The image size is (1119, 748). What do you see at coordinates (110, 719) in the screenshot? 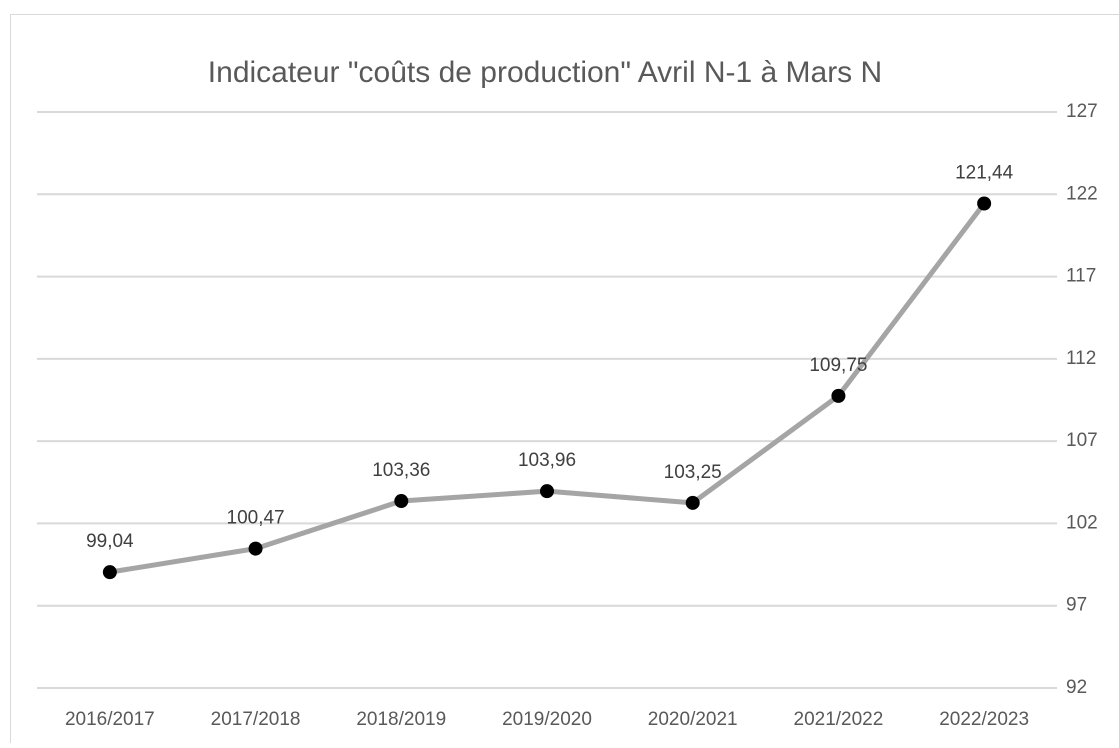
I see `x-tick-label: 2016/2017` at bounding box center [110, 719].